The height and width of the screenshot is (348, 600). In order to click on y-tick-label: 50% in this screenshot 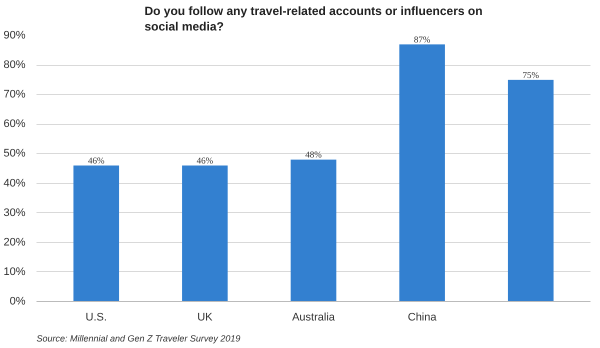, I will do `click(14, 154)`.